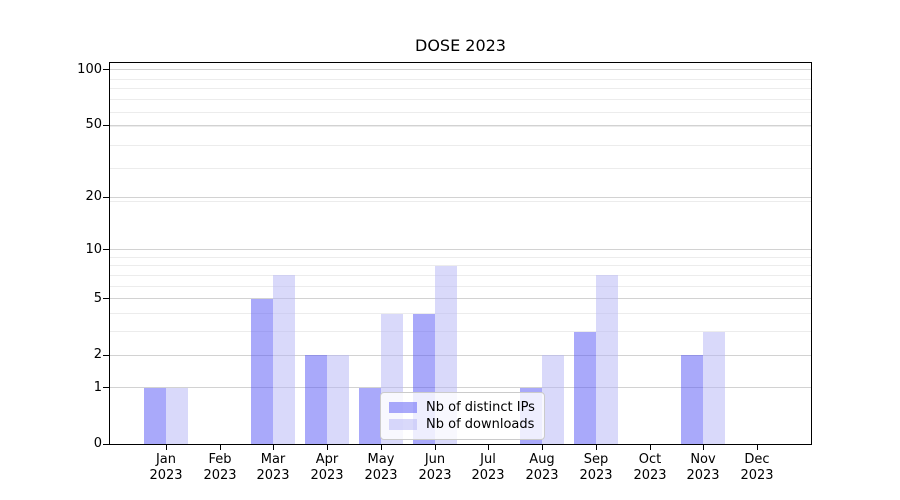 The height and width of the screenshot is (500, 900). What do you see at coordinates (596, 459) in the screenshot?
I see `x-tick-month: Sep` at bounding box center [596, 459].